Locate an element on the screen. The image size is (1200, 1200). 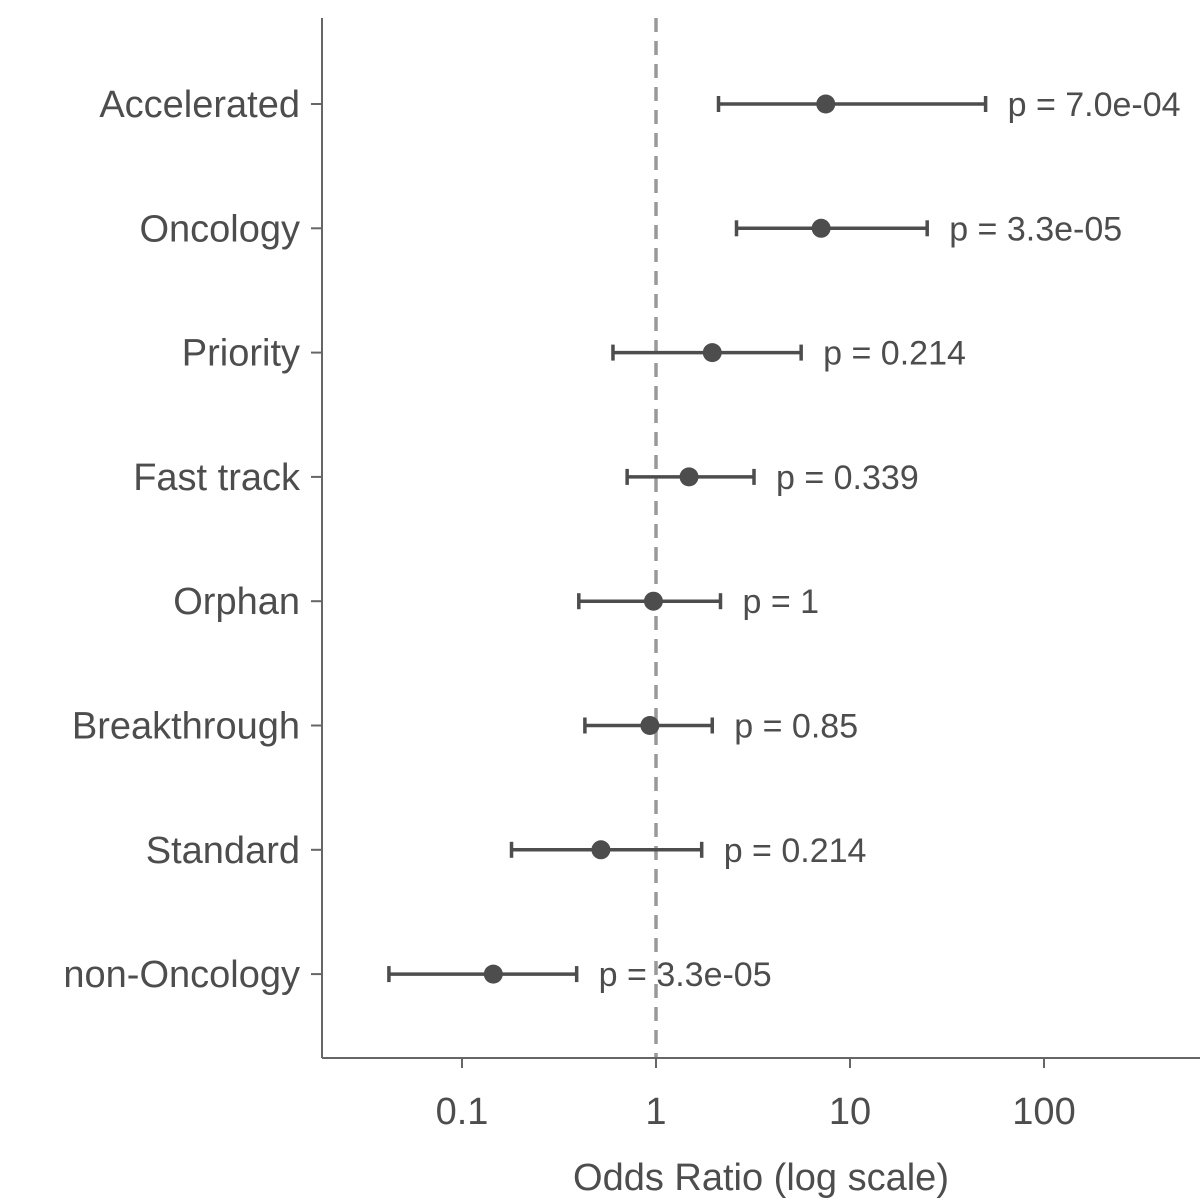
category-label: Standard is located at coordinates (223, 851).